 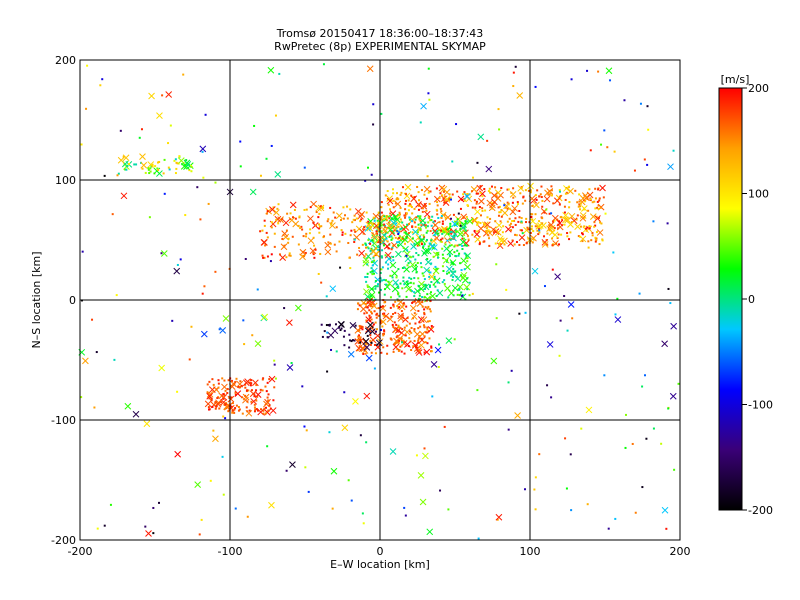 What do you see at coordinates (65, 60) in the screenshot?
I see `y-tick-label: 200` at bounding box center [65, 60].